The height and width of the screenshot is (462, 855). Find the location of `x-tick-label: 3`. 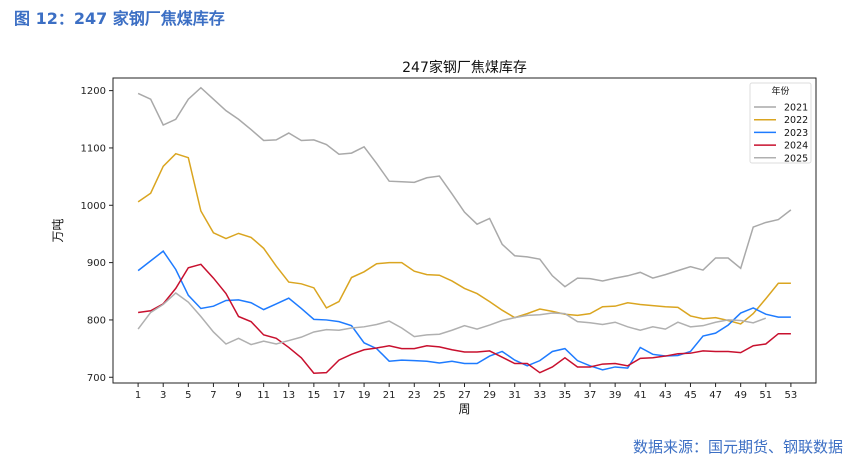

x-tick-label: 3 is located at coordinates (163, 395).